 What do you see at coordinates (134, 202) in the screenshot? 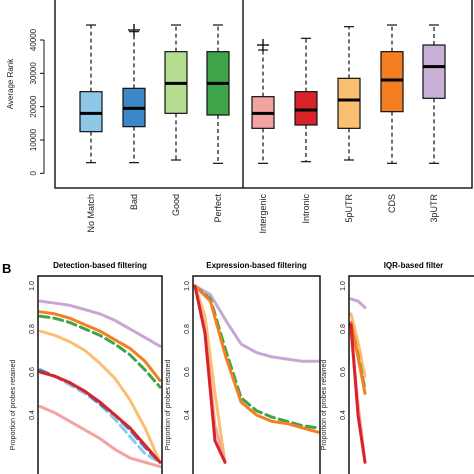
I see `x-tick-label: Bad` at bounding box center [134, 202].